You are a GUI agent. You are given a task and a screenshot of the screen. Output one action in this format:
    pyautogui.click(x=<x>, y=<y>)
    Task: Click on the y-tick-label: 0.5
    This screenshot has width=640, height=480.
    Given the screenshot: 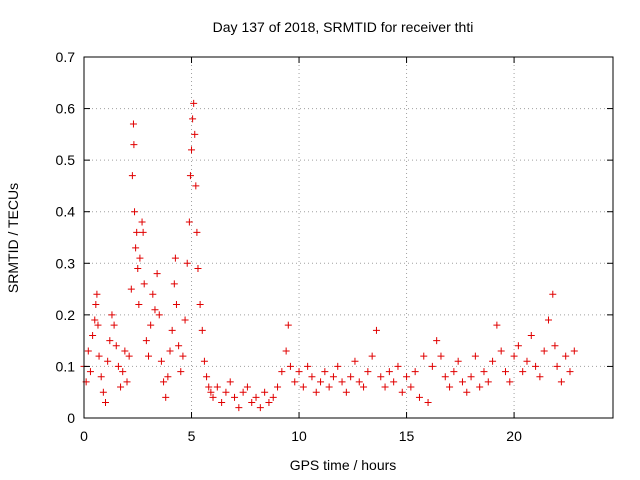 What is the action you would take?
    pyautogui.click(x=66, y=160)
    